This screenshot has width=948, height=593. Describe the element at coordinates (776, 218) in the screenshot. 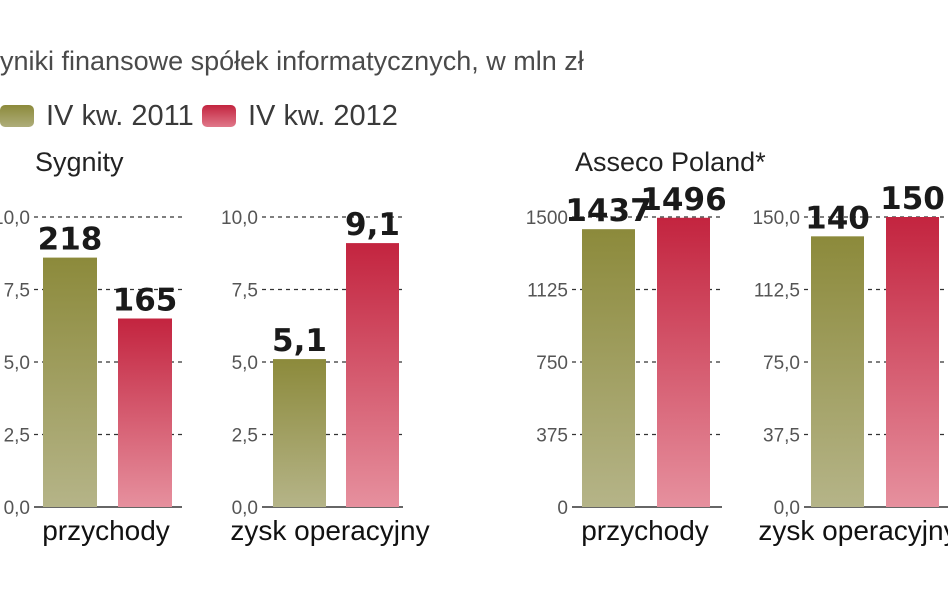

I see `y-tick-label: 150,0` at that location.